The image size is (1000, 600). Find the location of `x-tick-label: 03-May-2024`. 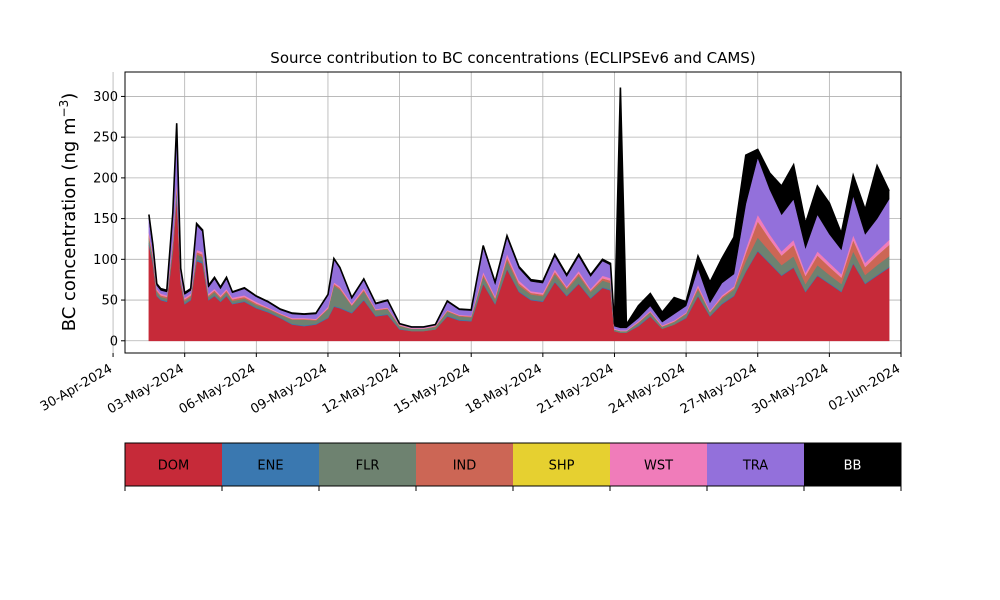

x-tick-label: 03-May-2024 is located at coordinates (146, 389).